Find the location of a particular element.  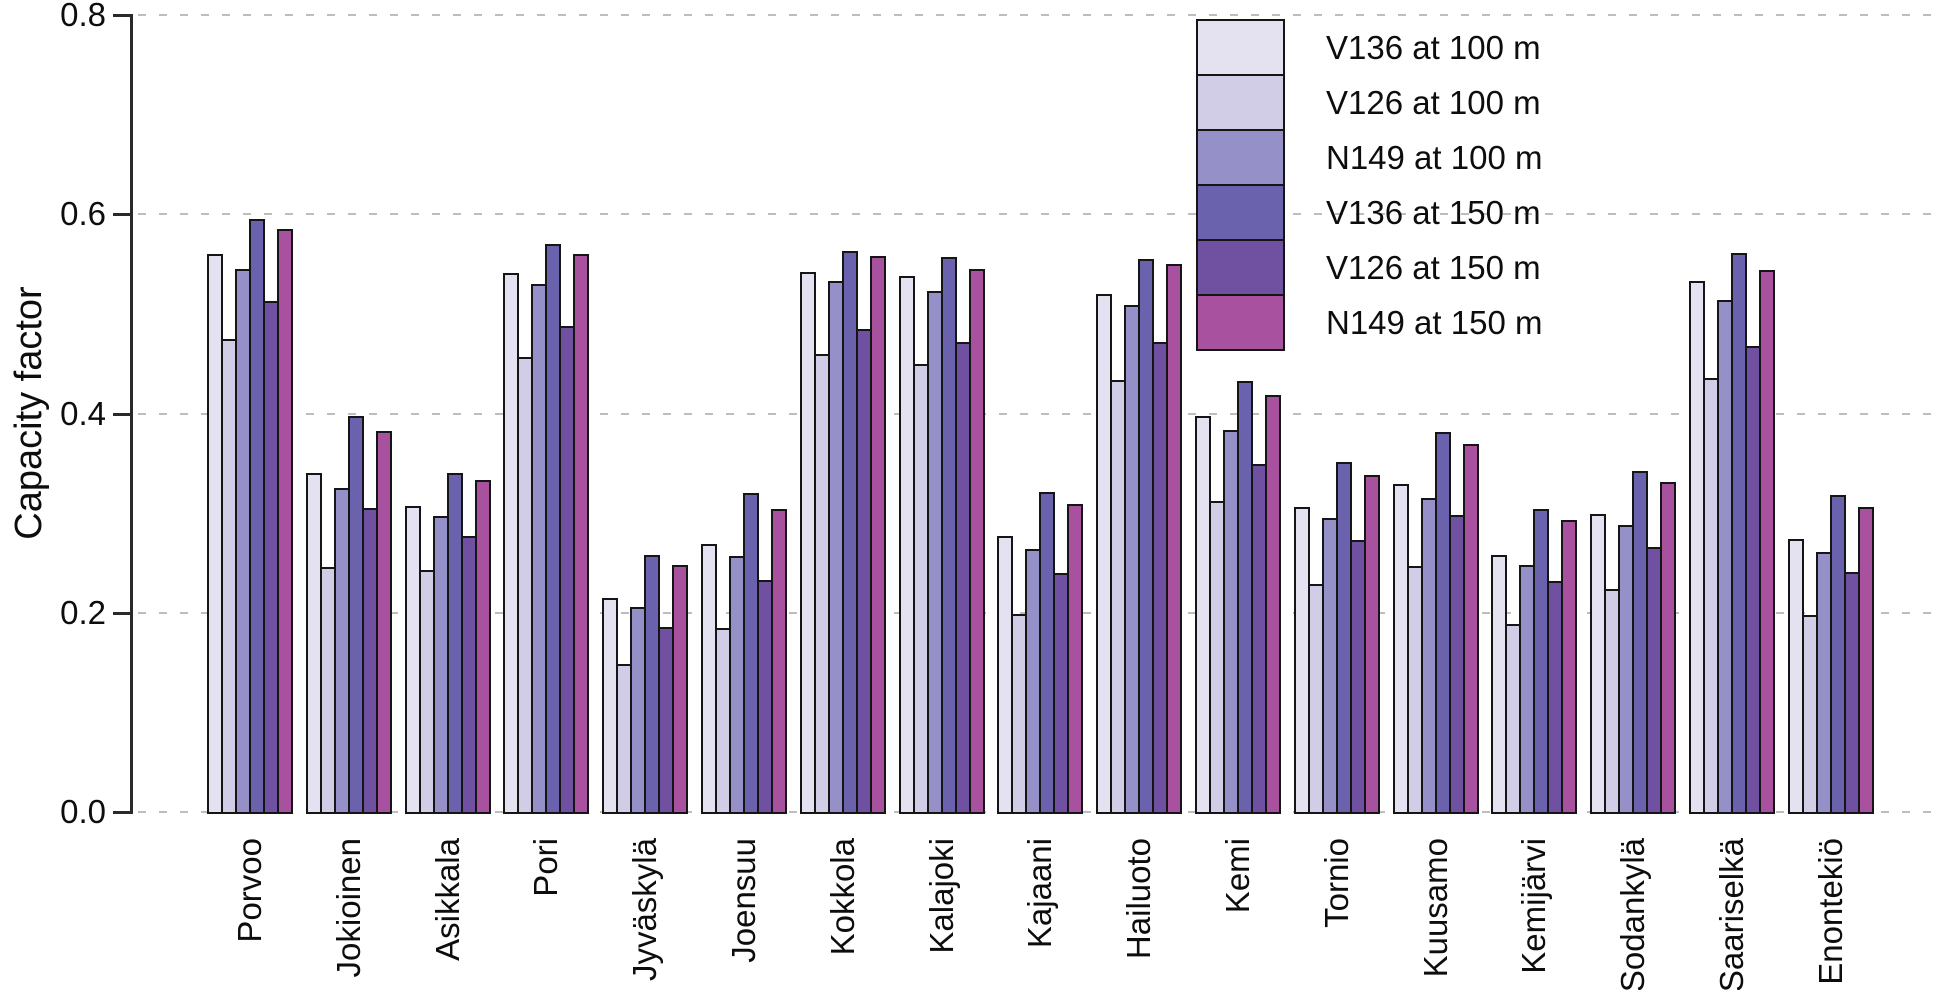

bar-Enontekiö-N149 at 150 m is located at coordinates (1866, 660).